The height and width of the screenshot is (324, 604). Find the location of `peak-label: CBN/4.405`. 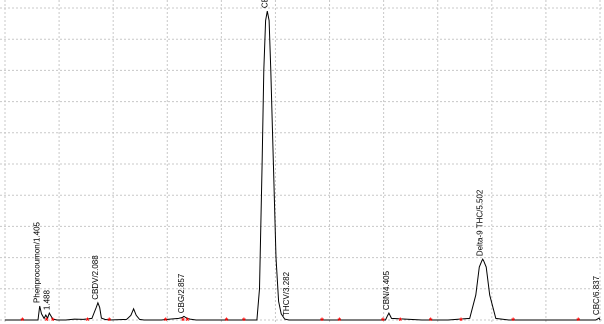

peak-label: CBN/4.405 is located at coordinates (386, 290).